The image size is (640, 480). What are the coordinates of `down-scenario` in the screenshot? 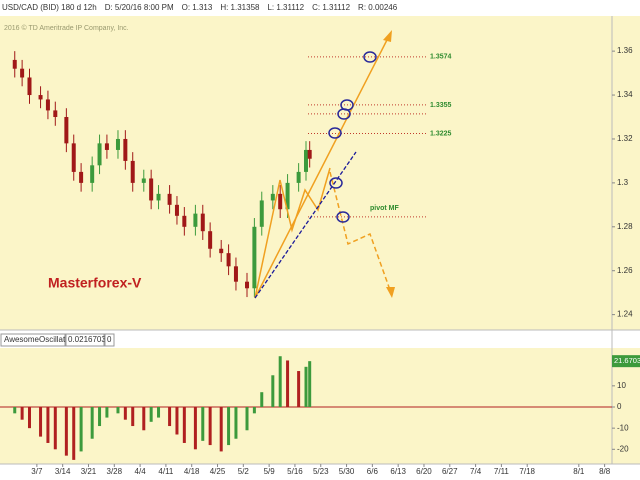 It's located at (360, 231).